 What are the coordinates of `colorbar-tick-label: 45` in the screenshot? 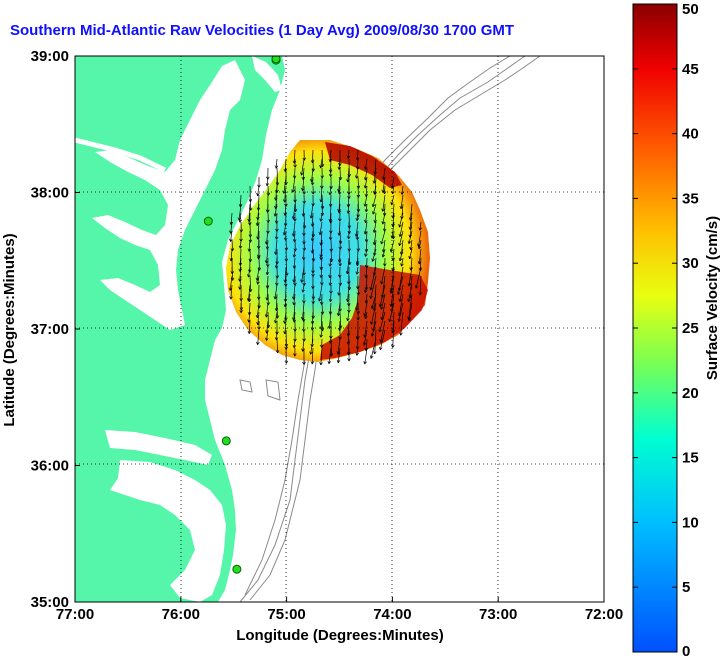 It's located at (690, 69).